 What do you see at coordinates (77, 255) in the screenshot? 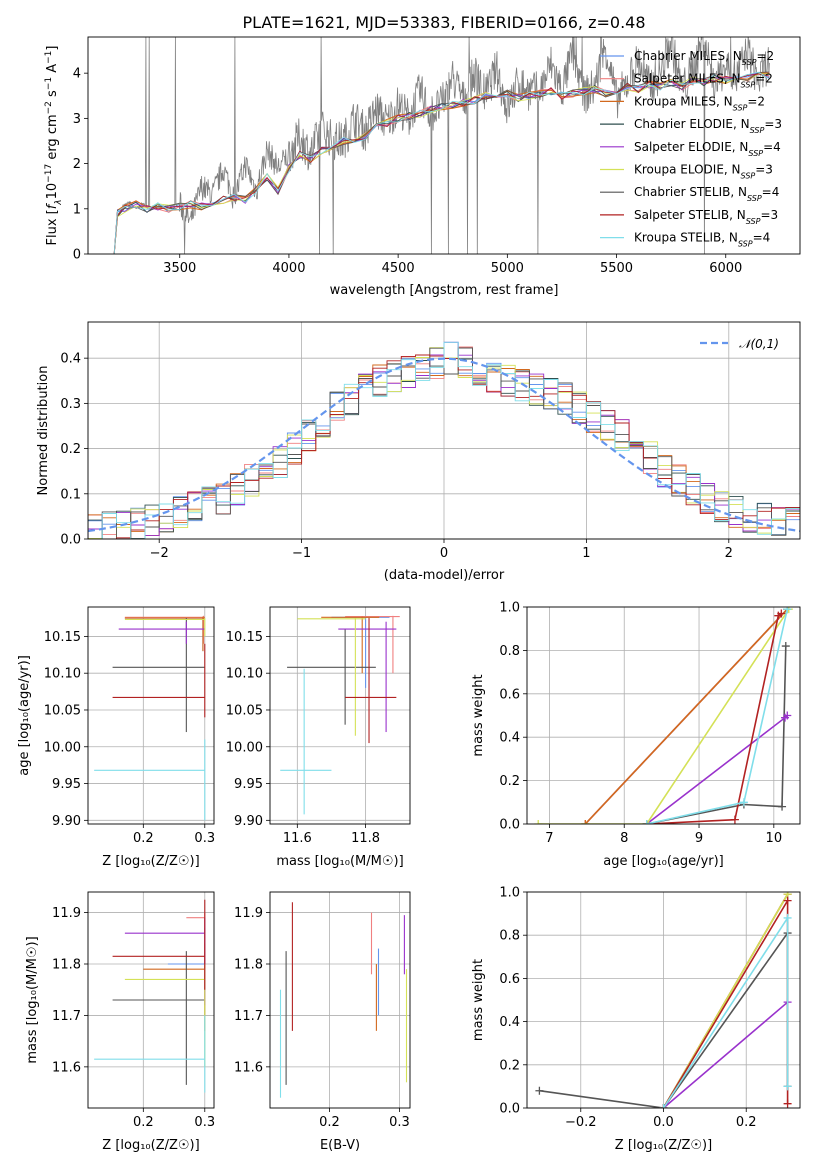
I see `y-tick-label: 0` at bounding box center [77, 255].